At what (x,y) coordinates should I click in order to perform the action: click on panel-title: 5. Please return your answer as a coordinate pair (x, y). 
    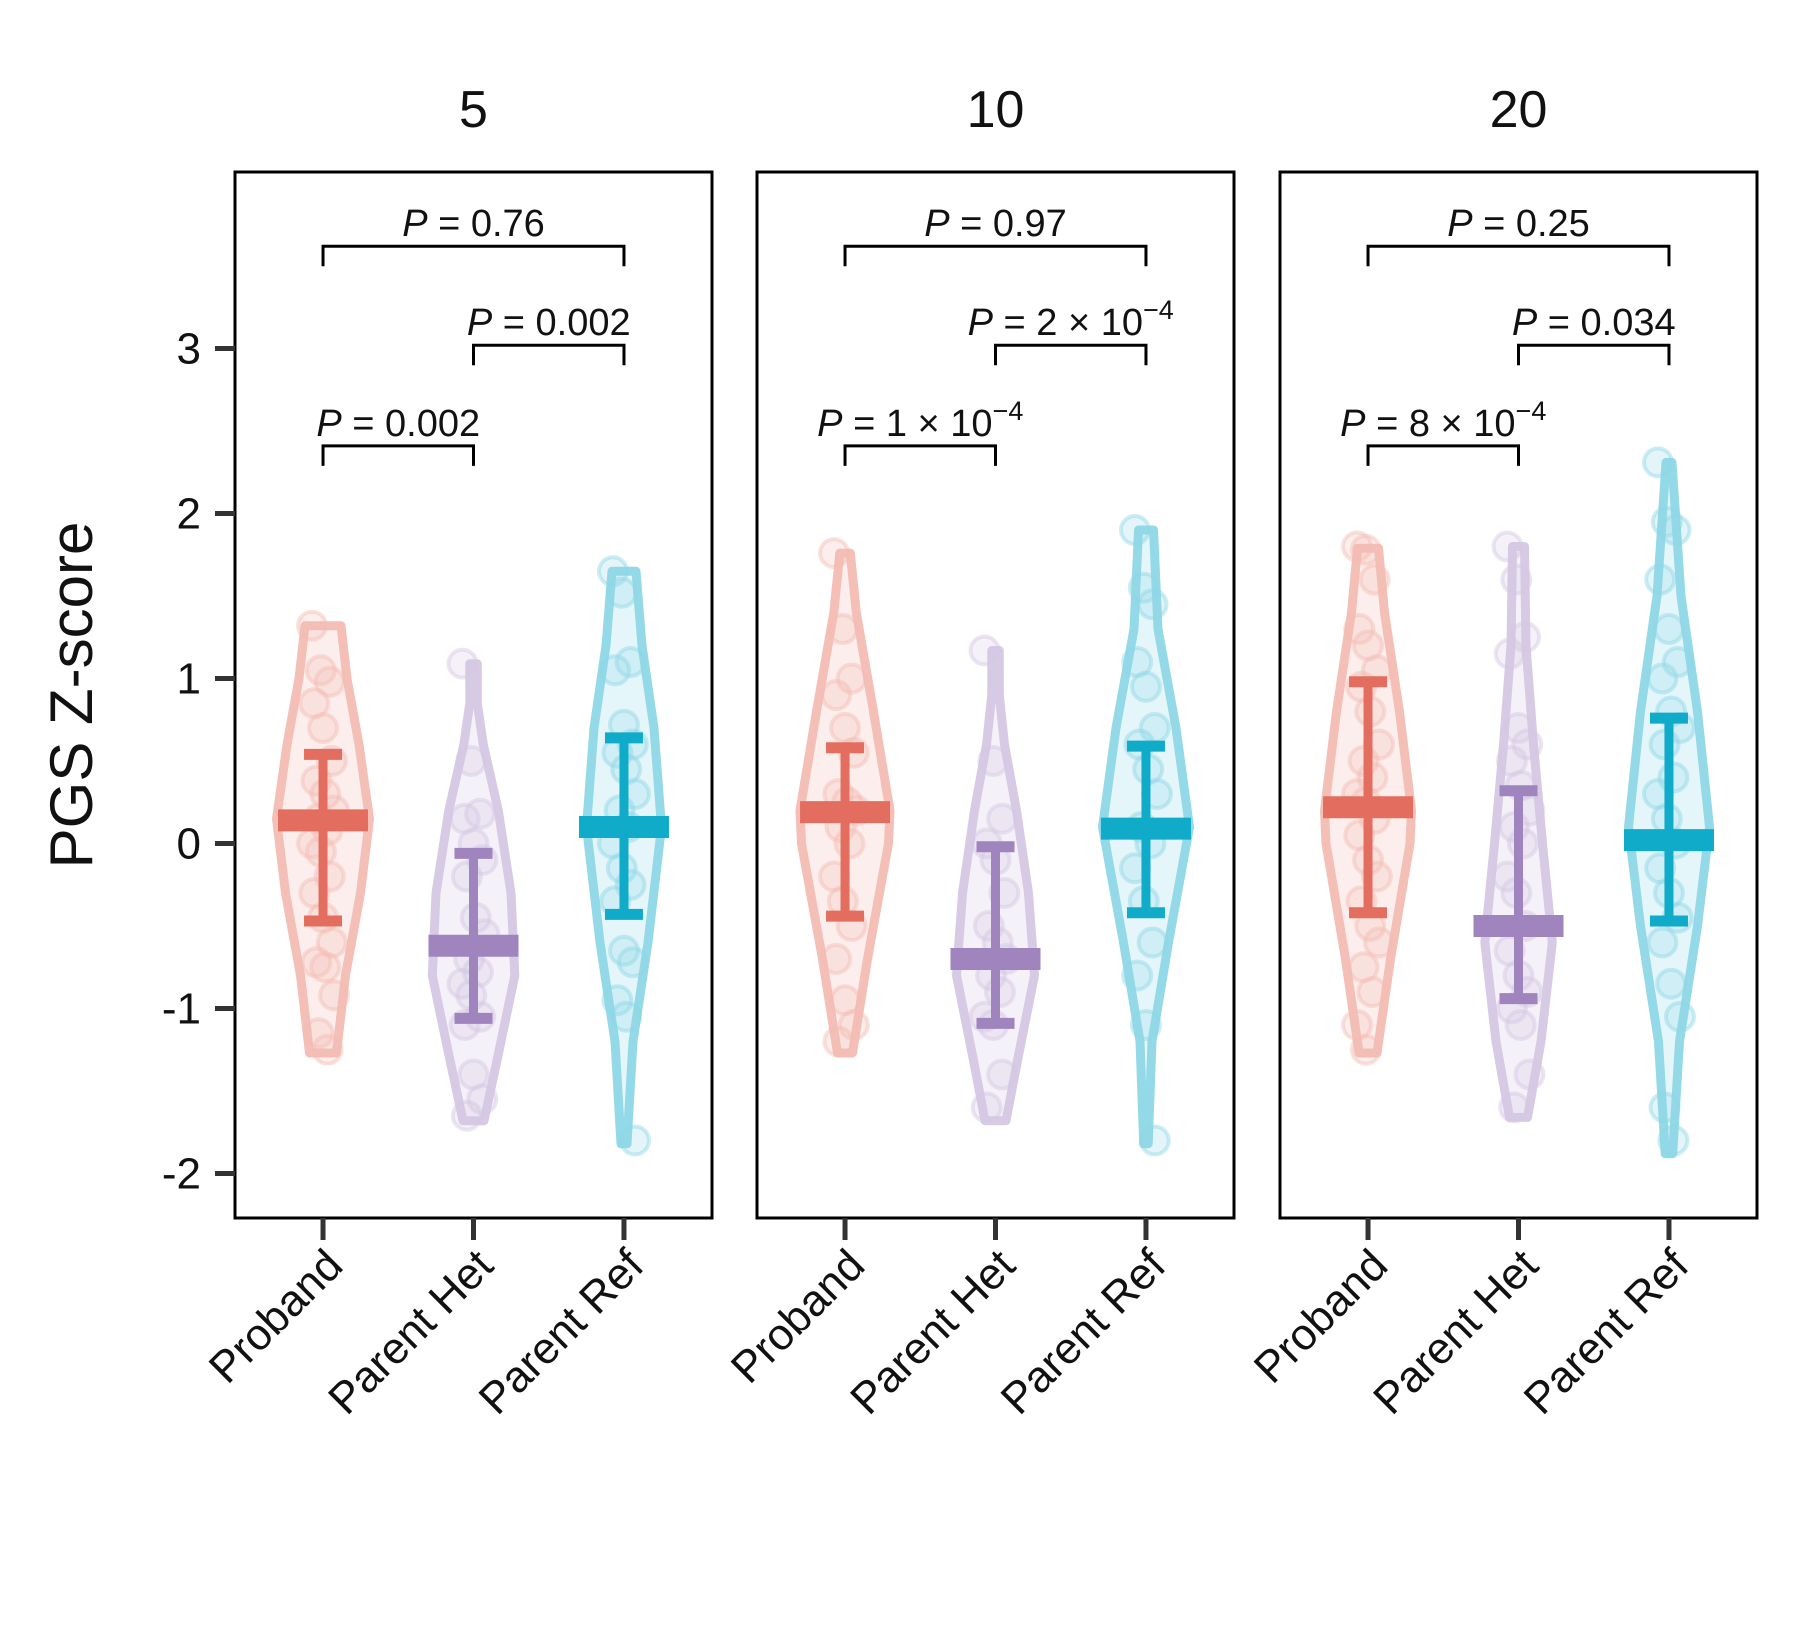
    Looking at the image, I should click on (473, 110).